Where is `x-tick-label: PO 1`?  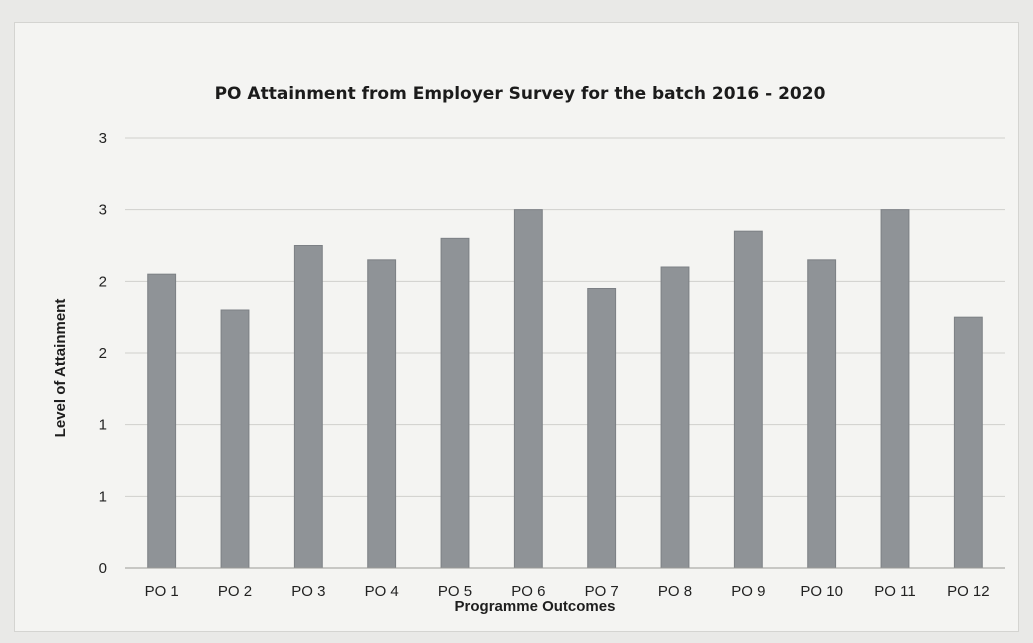
x-tick-label: PO 1 is located at coordinates (162, 591).